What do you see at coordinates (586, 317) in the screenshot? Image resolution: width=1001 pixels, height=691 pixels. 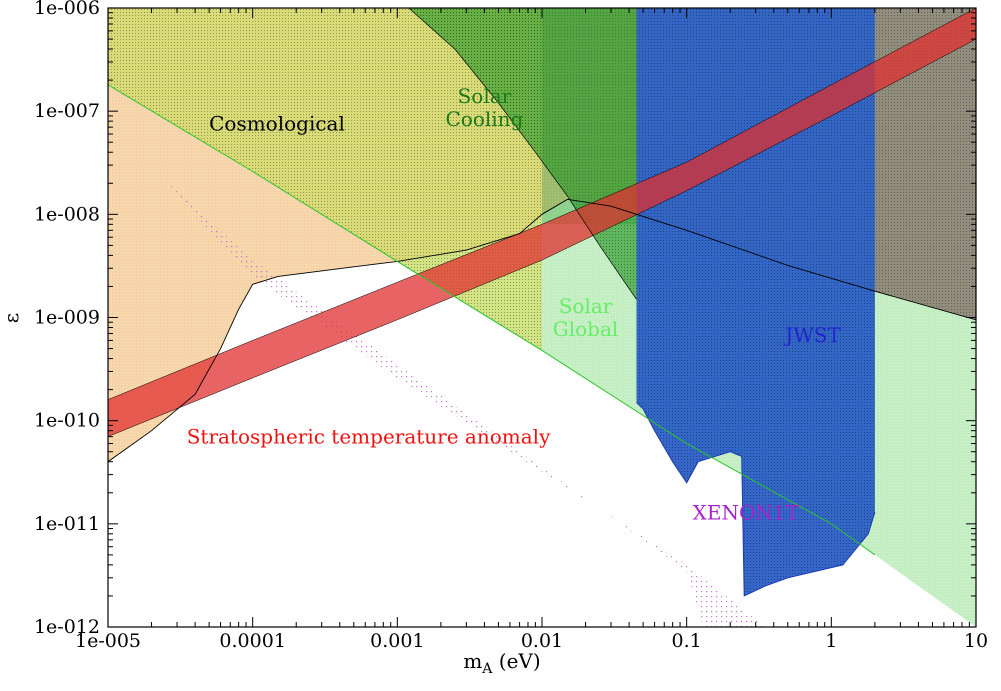 I see `series-label-solar-global: Solar Global` at bounding box center [586, 317].